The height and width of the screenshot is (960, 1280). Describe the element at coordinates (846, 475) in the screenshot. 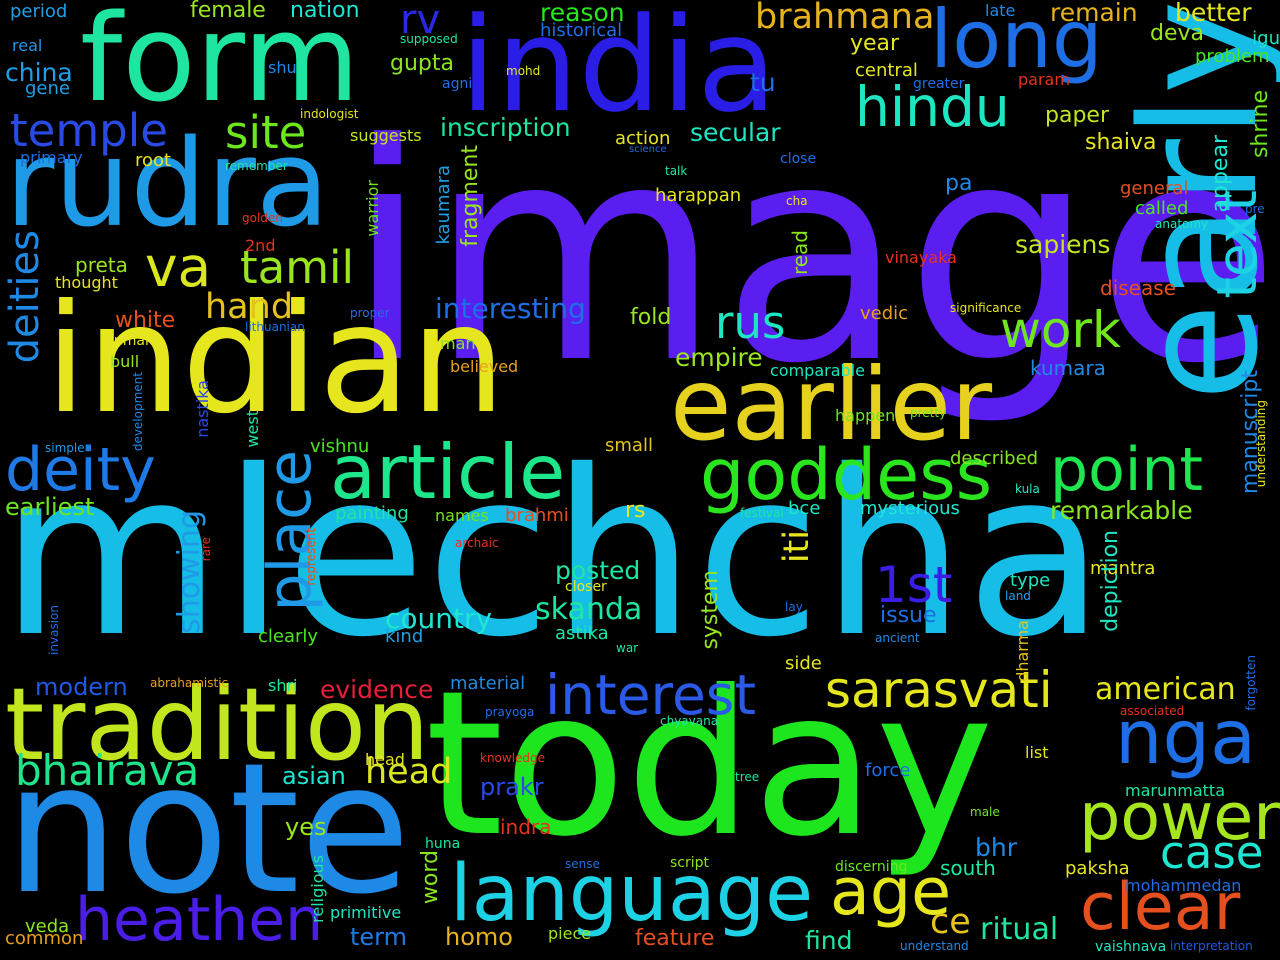

I see `word-goddess: goddess` at that location.